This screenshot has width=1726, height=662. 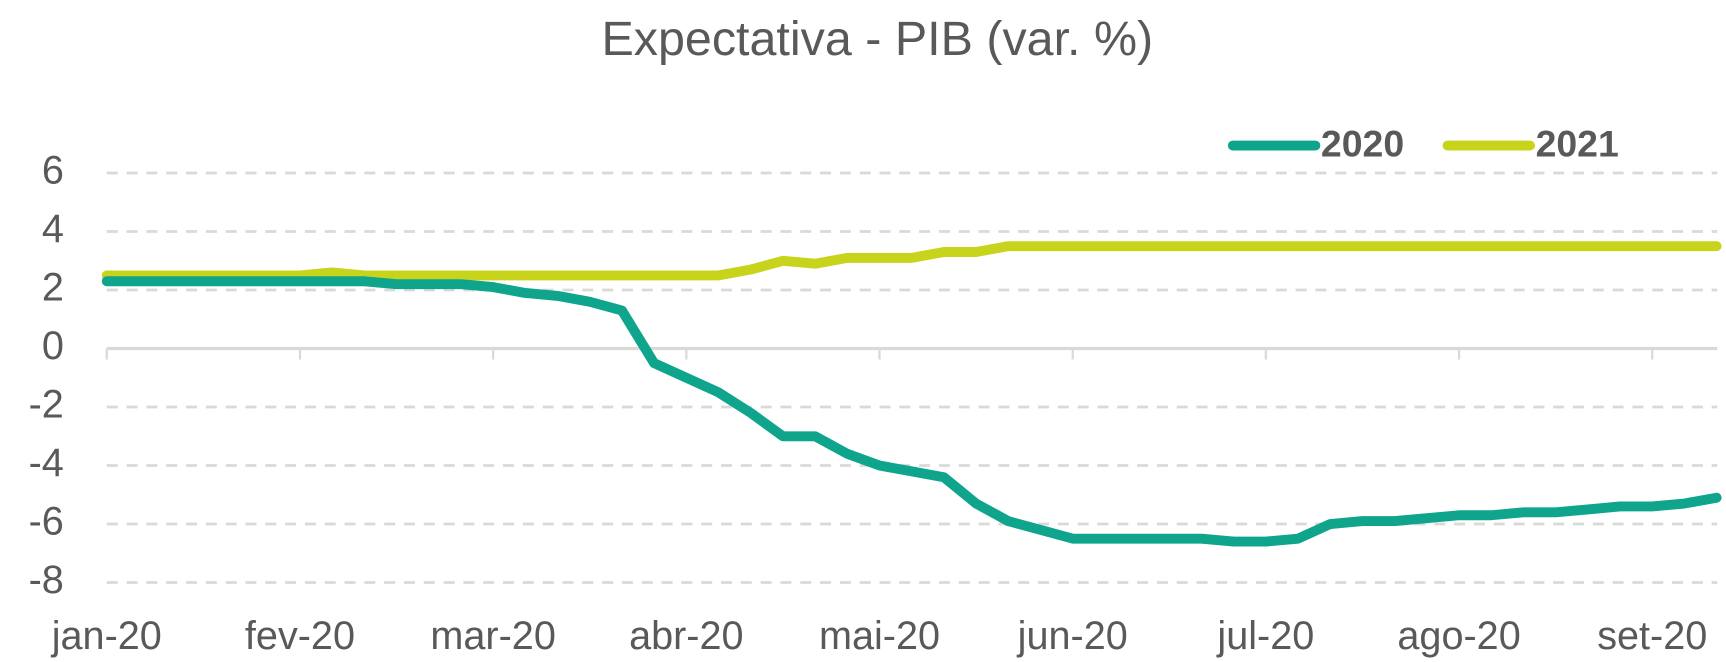 What do you see at coordinates (1072, 636) in the screenshot?
I see `x-tick-label: jun-20` at bounding box center [1072, 636].